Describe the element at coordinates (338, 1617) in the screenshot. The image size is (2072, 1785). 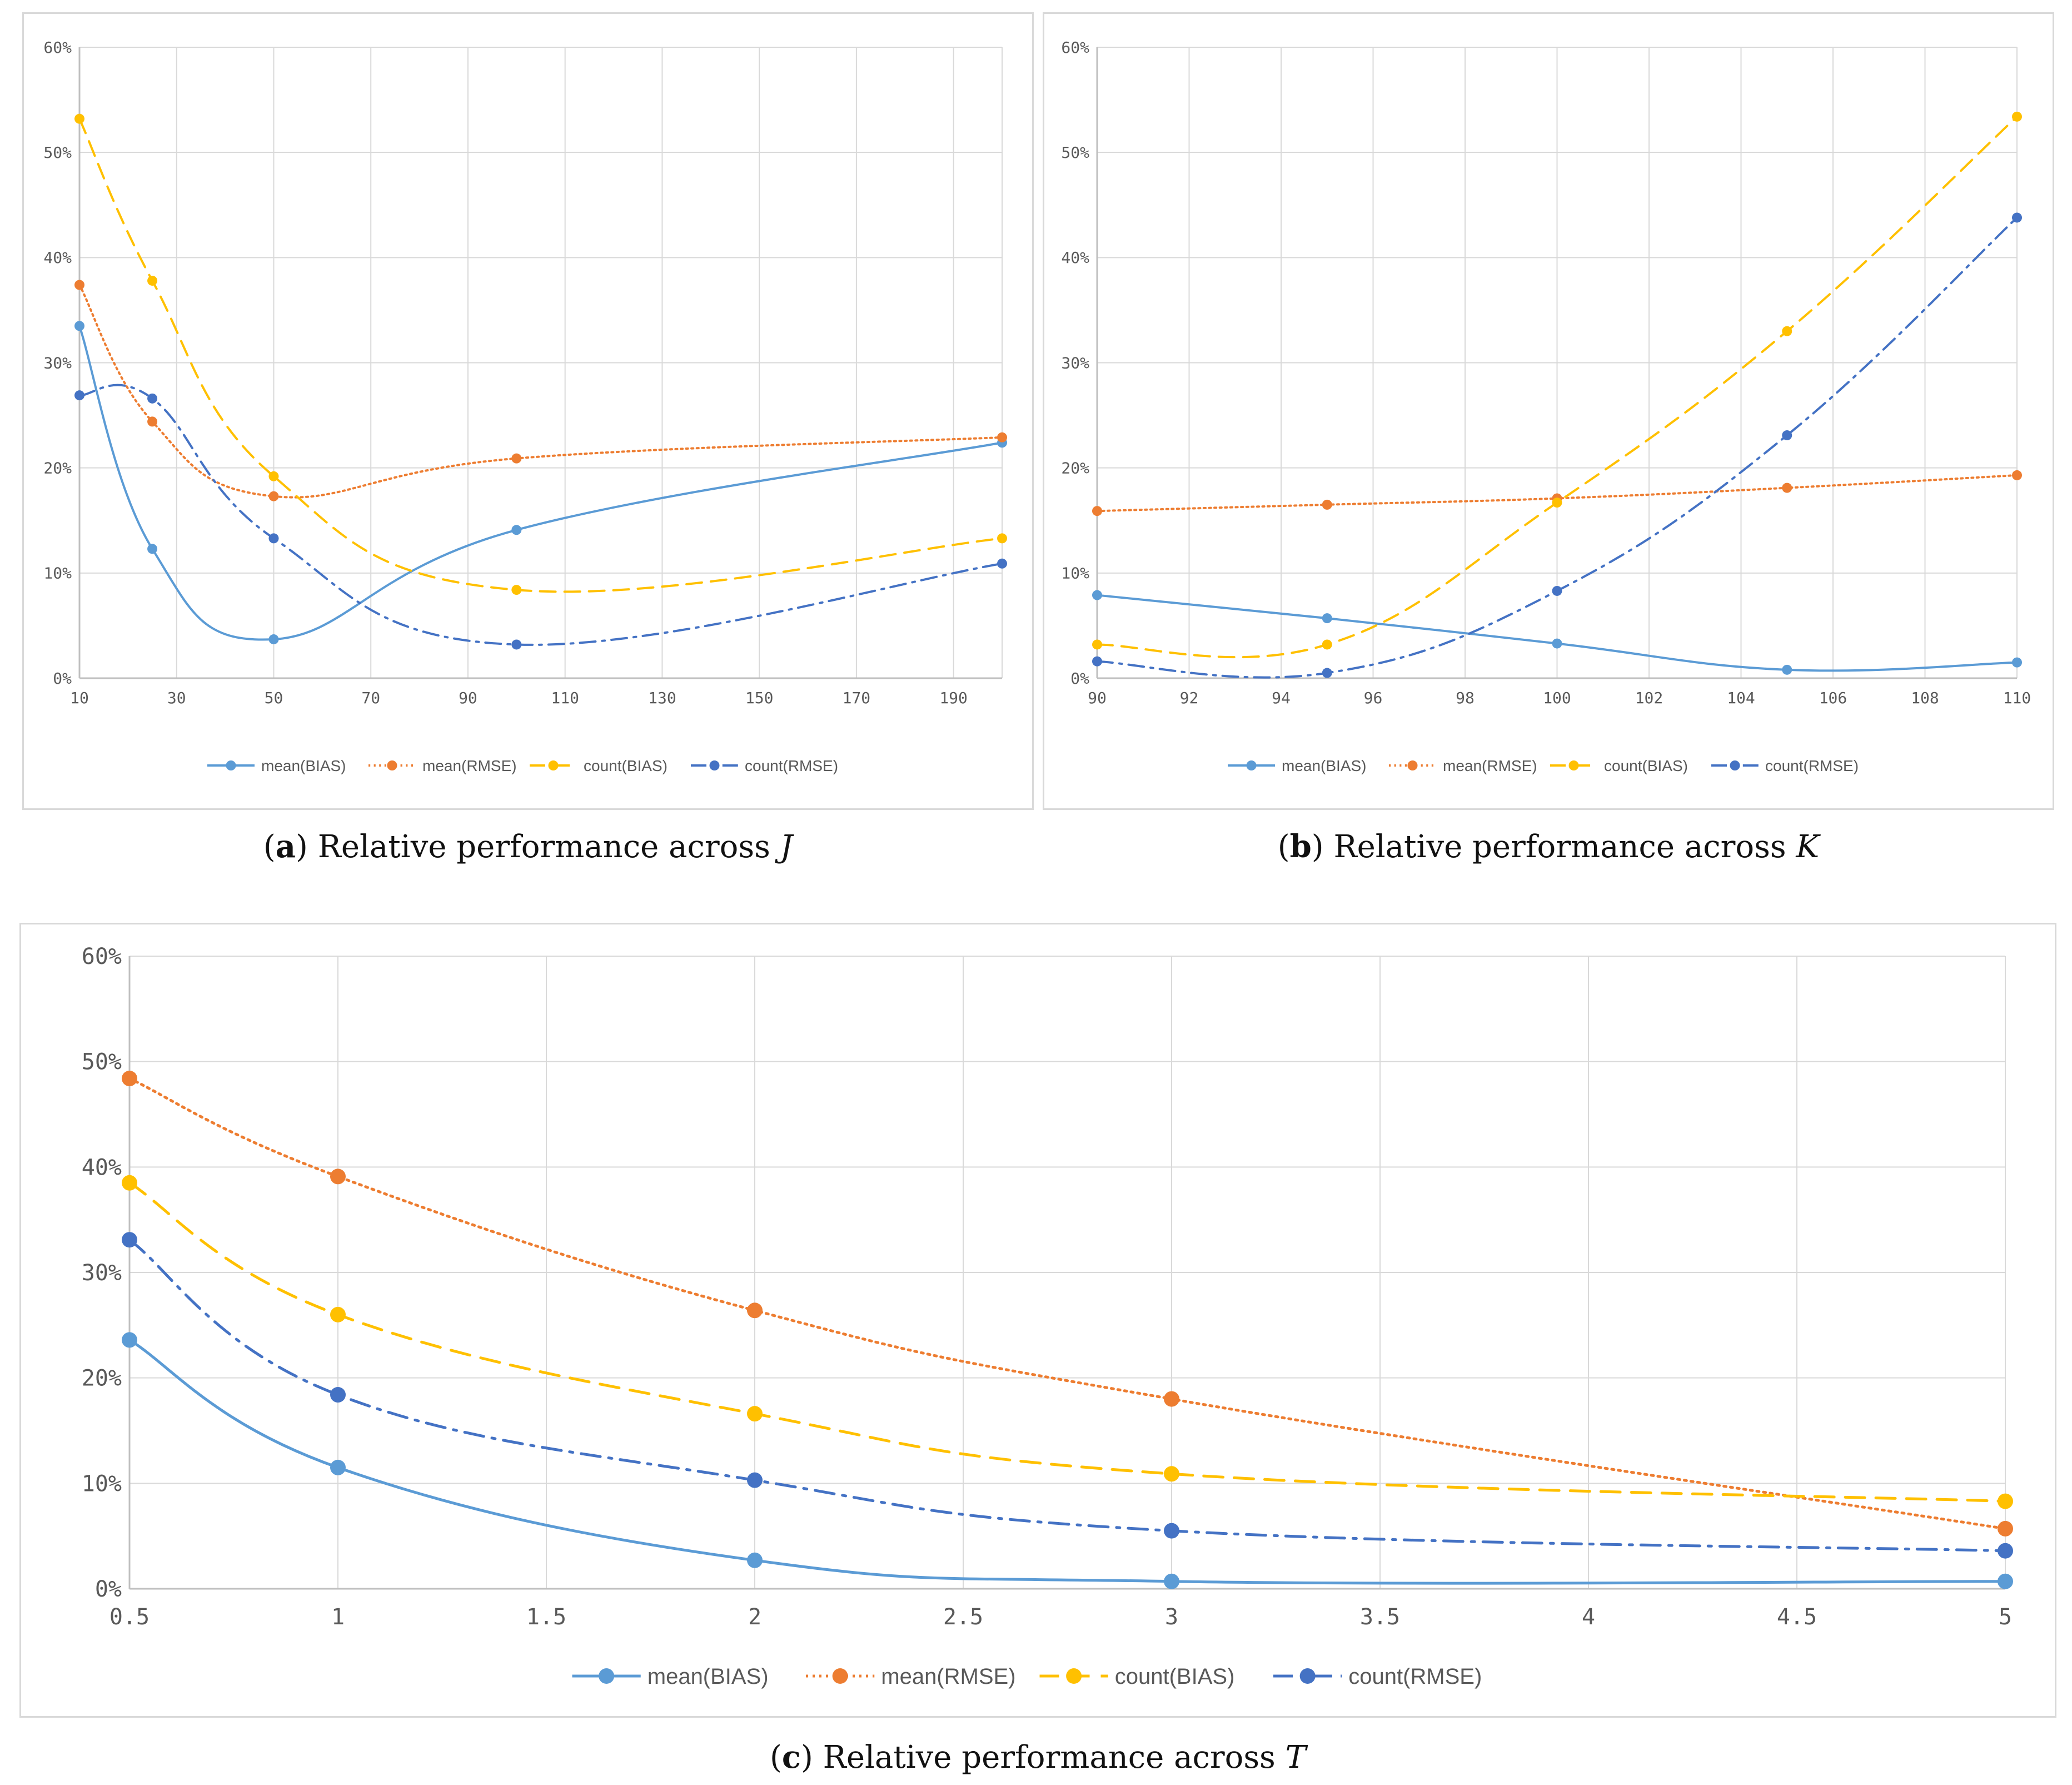
I see `x-tick-label: 1` at that location.